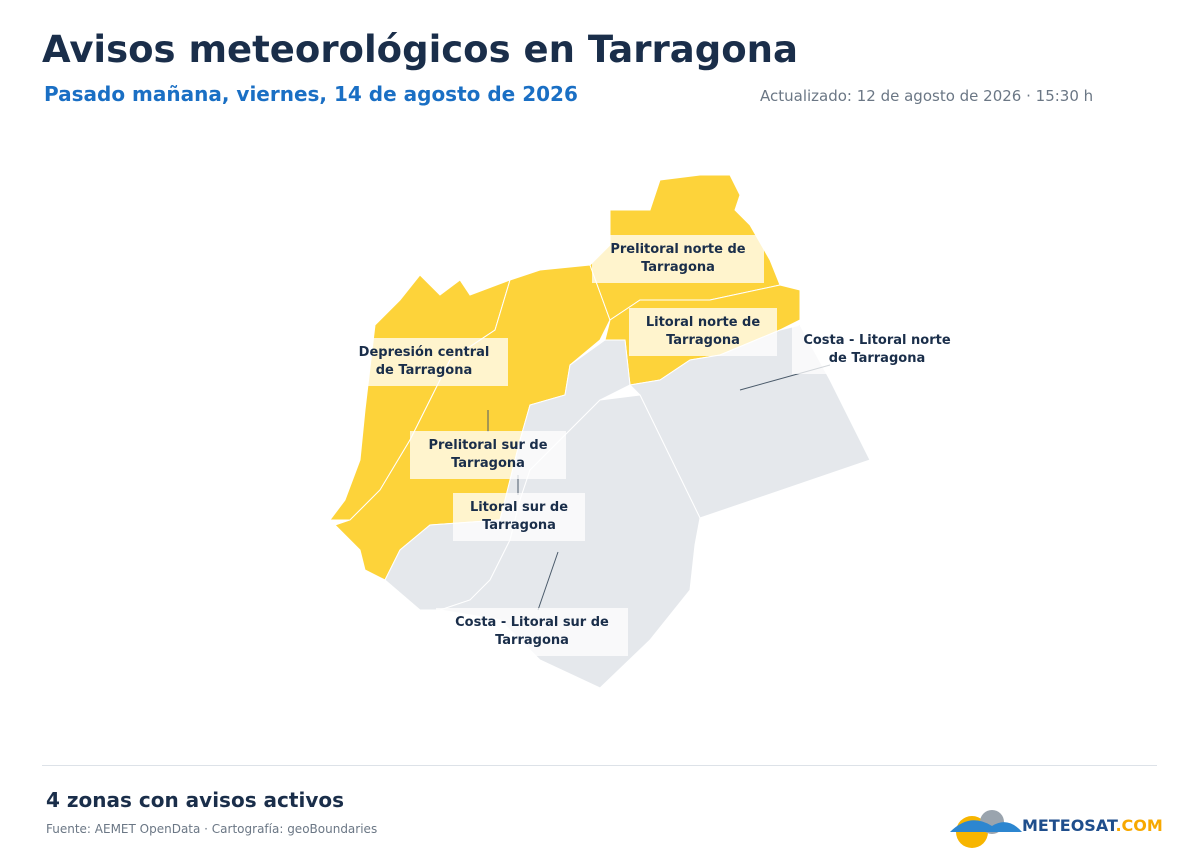 The height and width of the screenshot is (850, 1200). What do you see at coordinates (532, 632) in the screenshot?
I see `zone-label: Costa - Litoral sur de Tarragona` at bounding box center [532, 632].